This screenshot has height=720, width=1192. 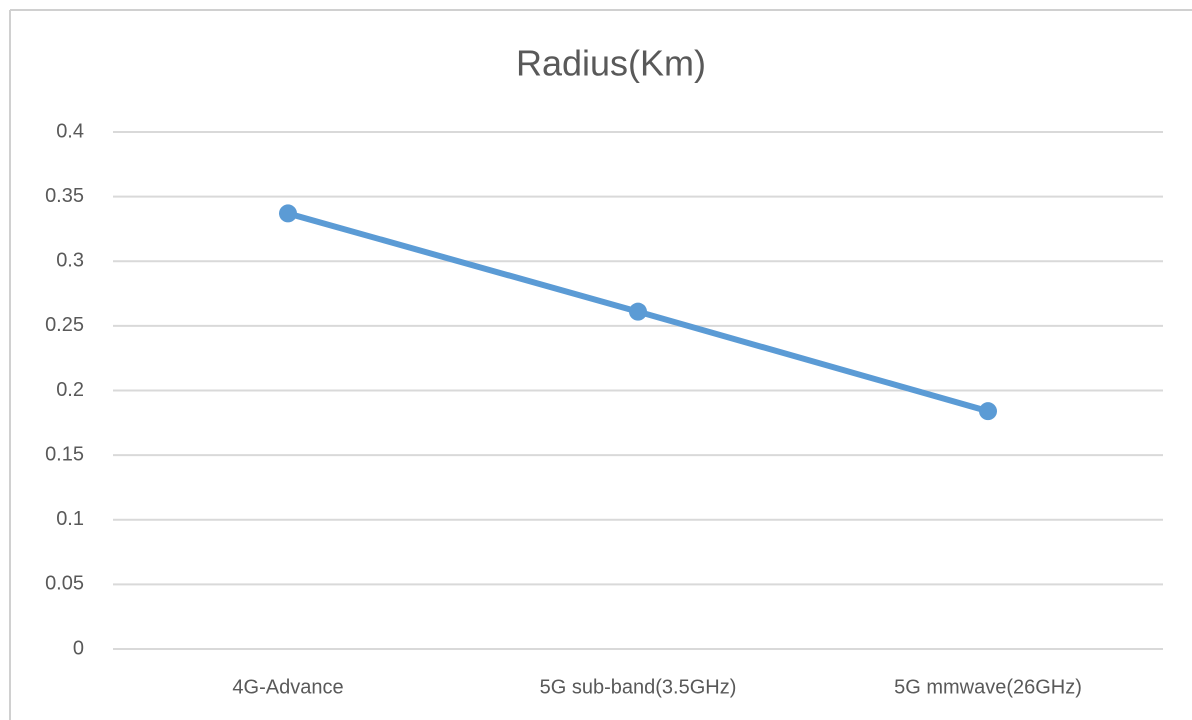 I want to click on y-tick-label: 0.3, so click(x=70, y=261).